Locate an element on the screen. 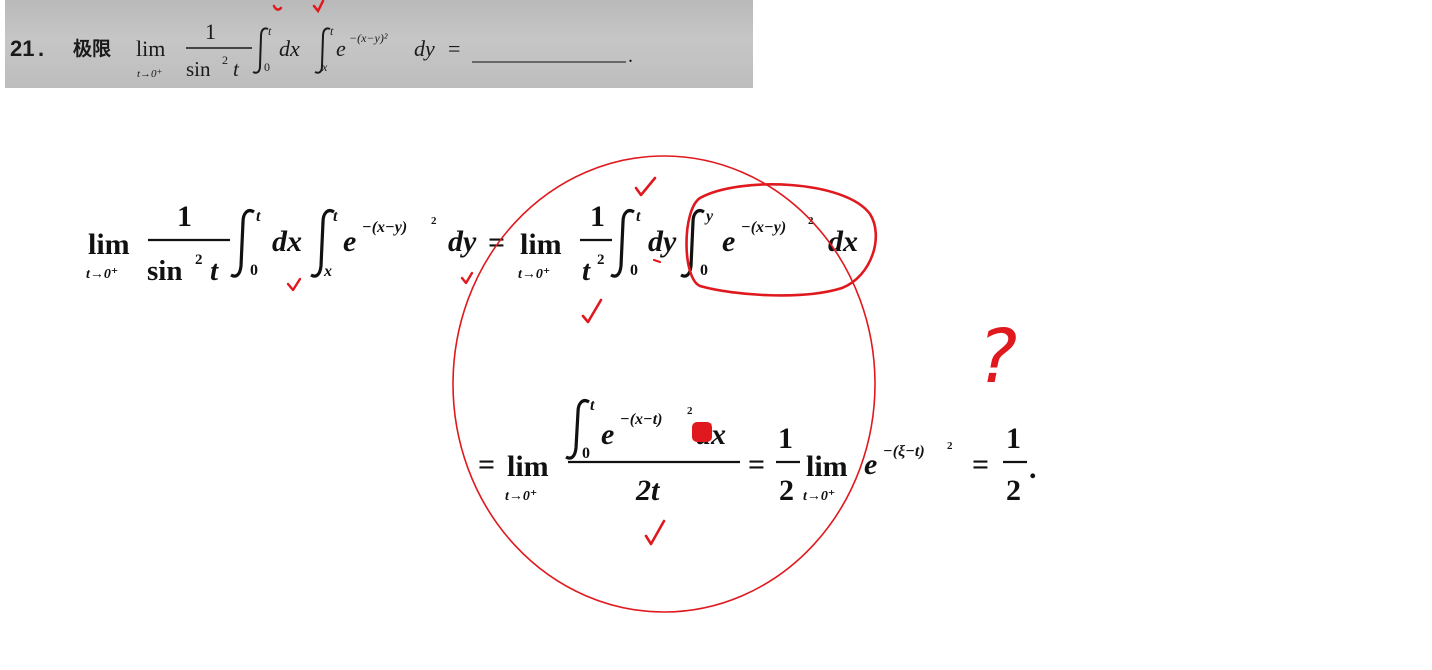 Image resolution: width=1432 pixels, height=670 pixels. line2-equals-1: = is located at coordinates (486, 464).